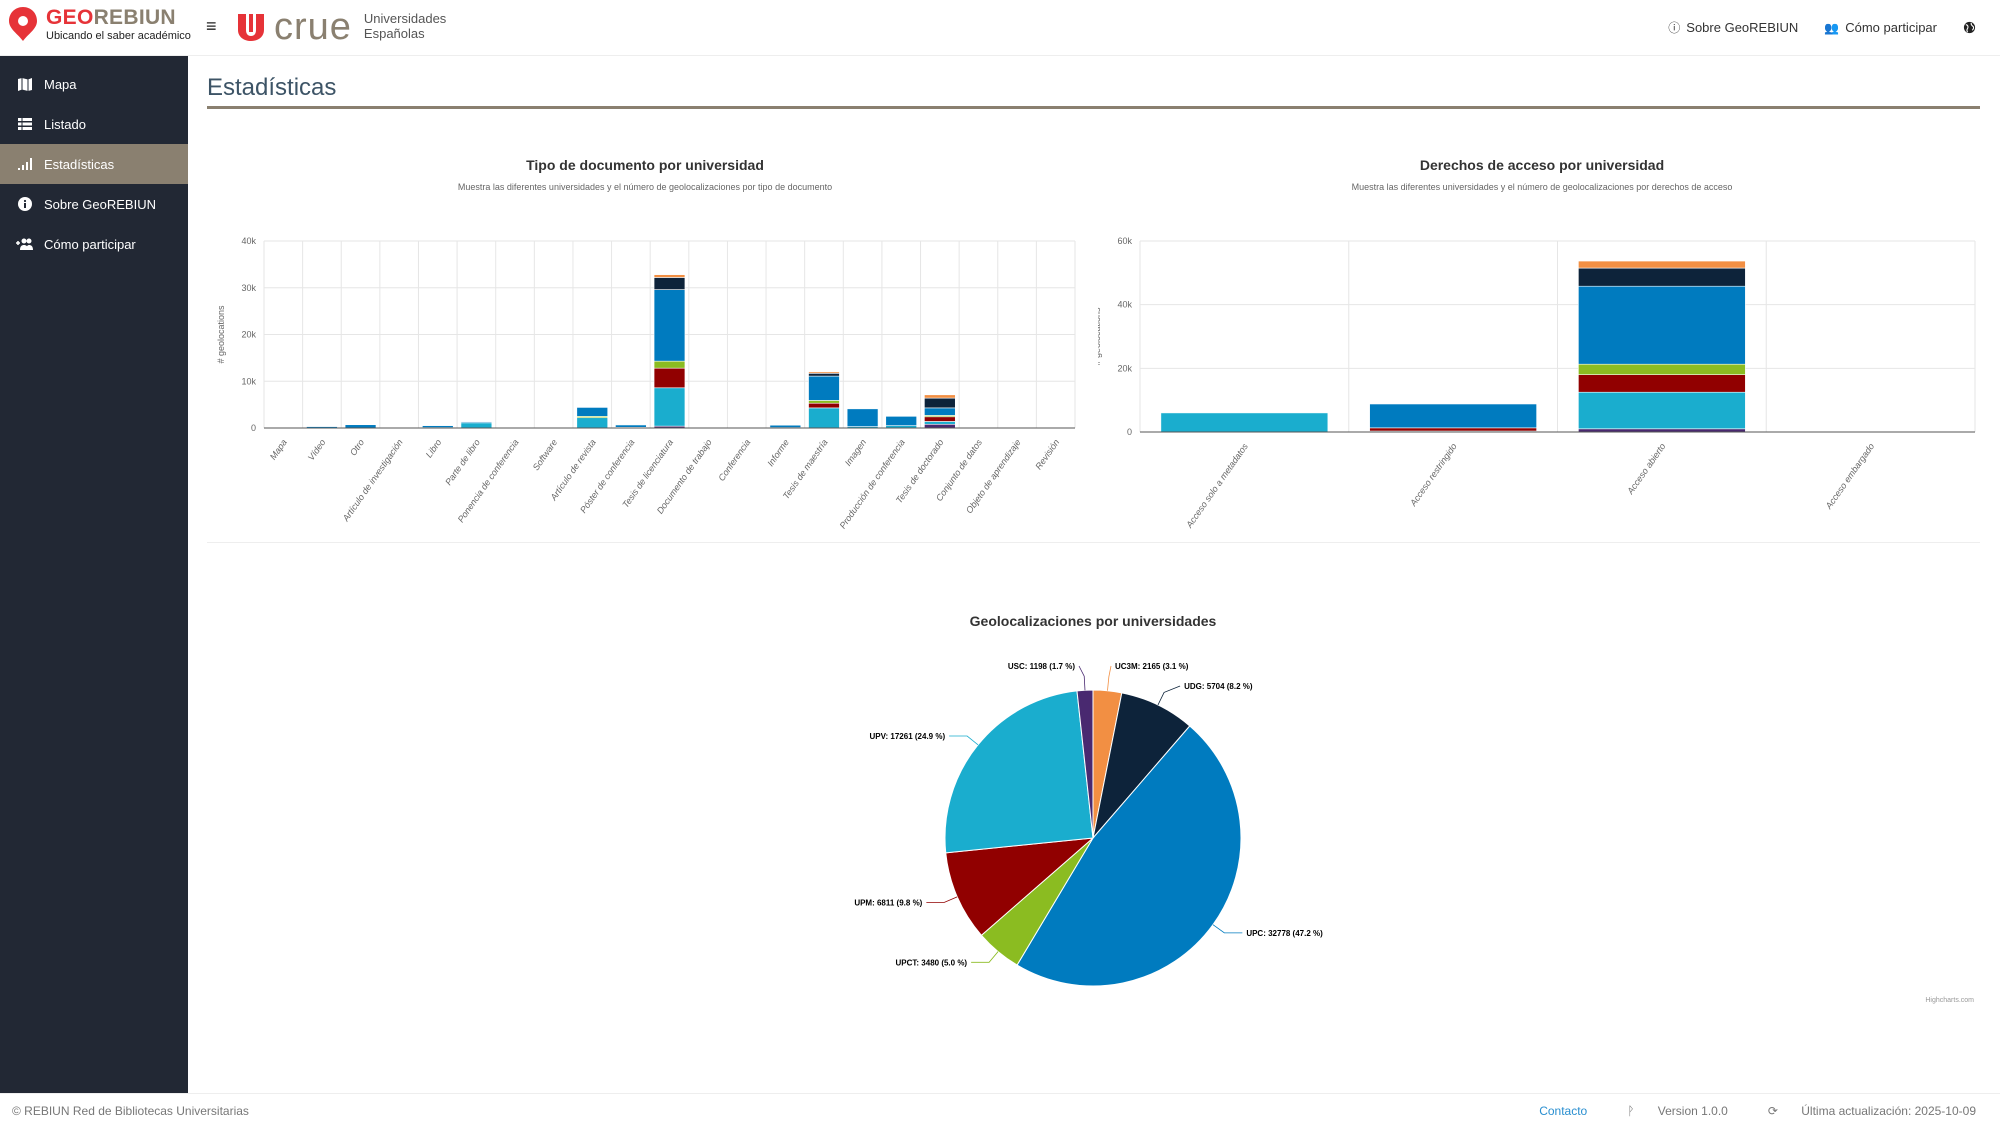  I want to click on sidebar-item-sobre: Sobre GeoREBIUN, so click(94, 204).